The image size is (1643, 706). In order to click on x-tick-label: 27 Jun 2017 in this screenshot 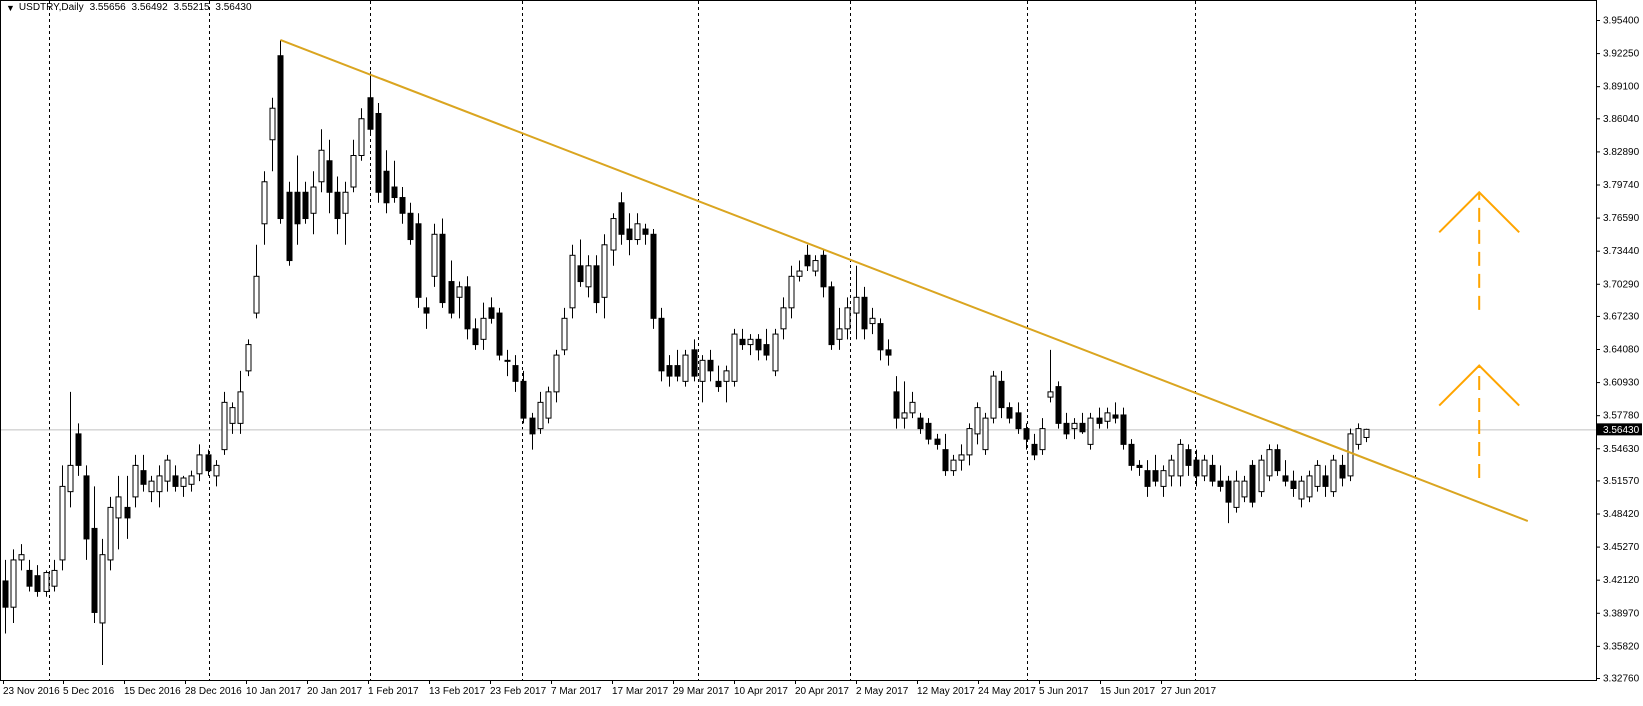, I will do `click(1188, 691)`.